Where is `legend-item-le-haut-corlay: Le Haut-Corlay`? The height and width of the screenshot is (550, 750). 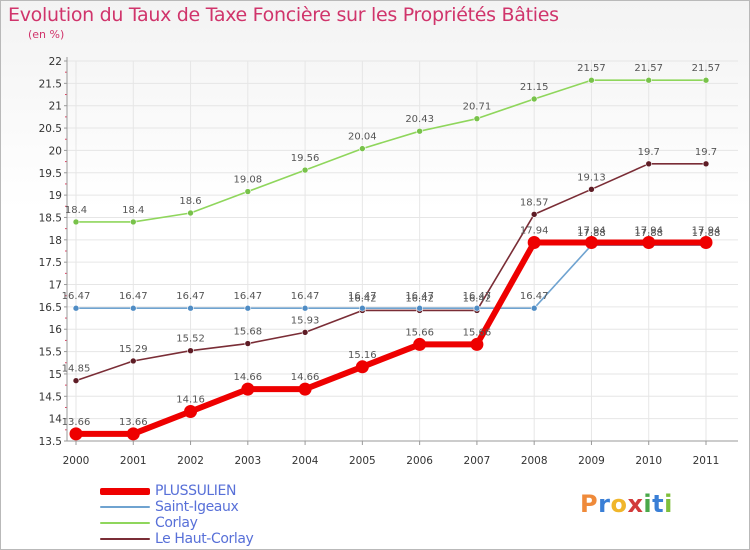
legend-item-le-haut-corlay: Le Haut-Corlay is located at coordinates (210, 539).